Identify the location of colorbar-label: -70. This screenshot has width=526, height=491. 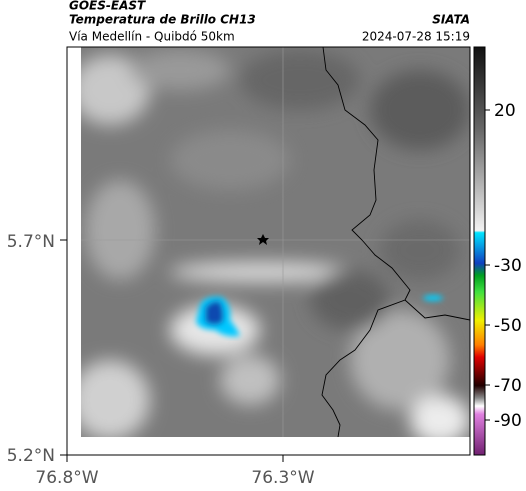
(508, 386).